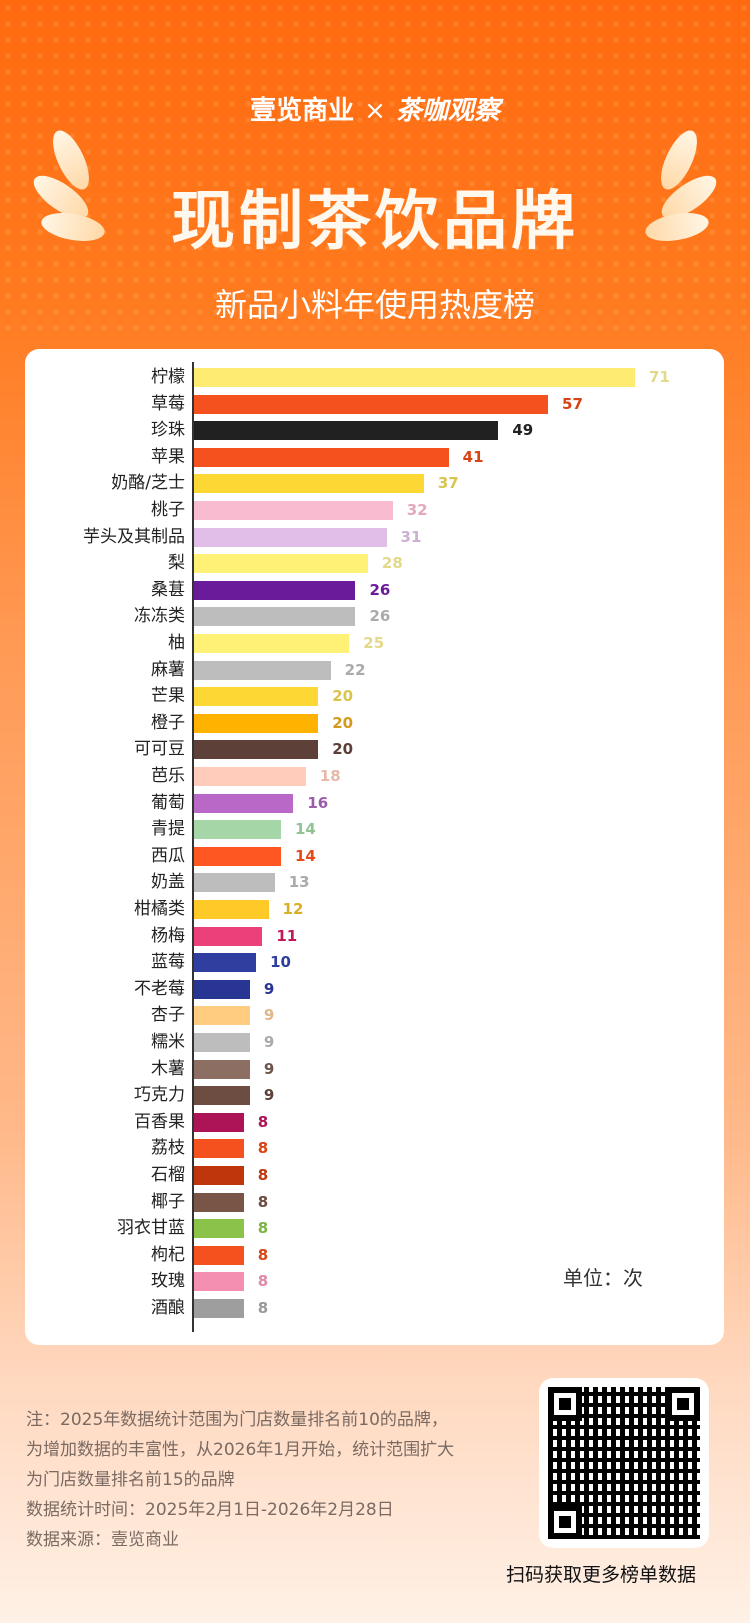 The image size is (750, 1623). Describe the element at coordinates (375, 563) in the screenshot. I see `bar-row: 梨 28` at that location.